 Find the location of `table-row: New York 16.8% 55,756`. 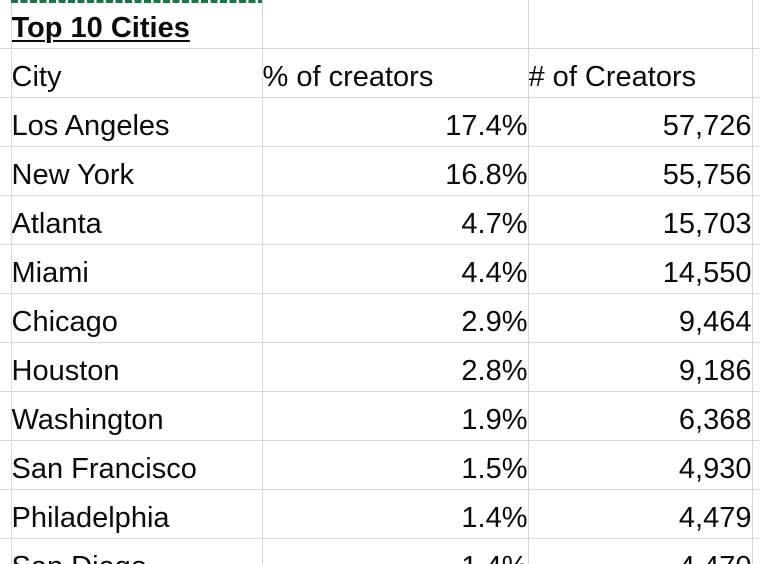

table-row: New York 16.8% 55,756 is located at coordinates (380, 171).